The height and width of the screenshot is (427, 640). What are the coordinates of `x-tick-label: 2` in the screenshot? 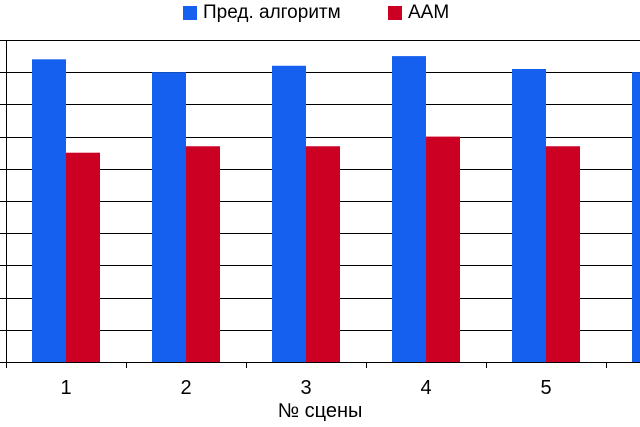 It's located at (185, 388).